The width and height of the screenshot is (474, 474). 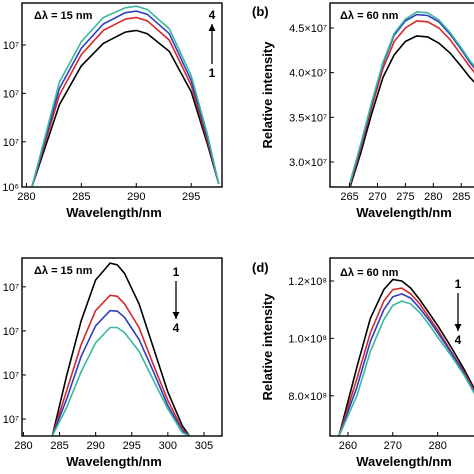 What do you see at coordinates (212, 73) in the screenshot?
I see `arrow-bottom-label: 1` at bounding box center [212, 73].